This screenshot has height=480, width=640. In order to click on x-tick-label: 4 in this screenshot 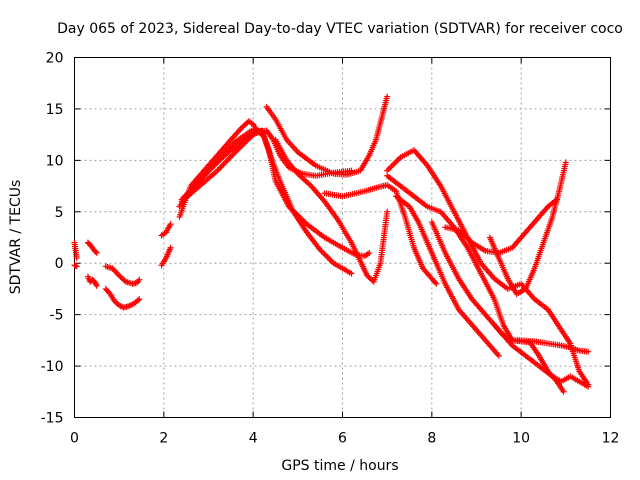, I will do `click(253, 439)`.